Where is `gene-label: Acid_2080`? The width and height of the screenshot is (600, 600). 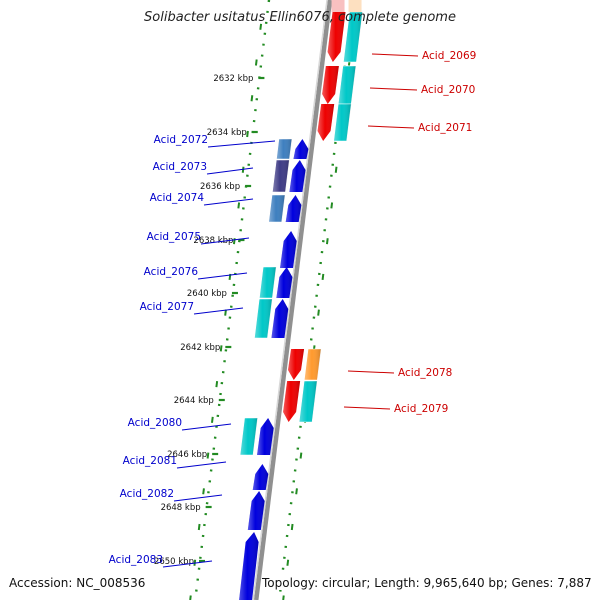 gene-label: Acid_2080 is located at coordinates (155, 423).